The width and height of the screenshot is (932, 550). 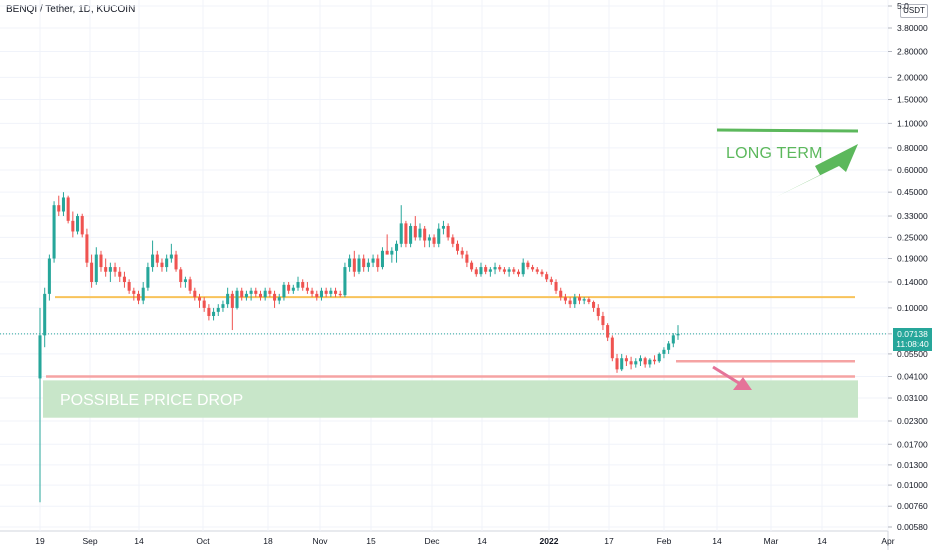 What do you see at coordinates (742, 383) in the screenshot?
I see `drop-arrow-icon` at bounding box center [742, 383].